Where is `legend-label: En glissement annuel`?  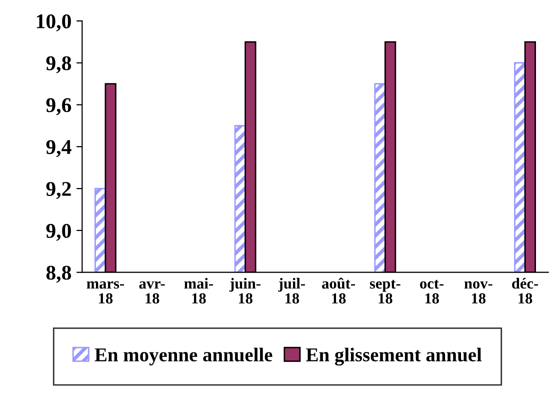
legend-label: En glissement annuel is located at coordinates (394, 357).